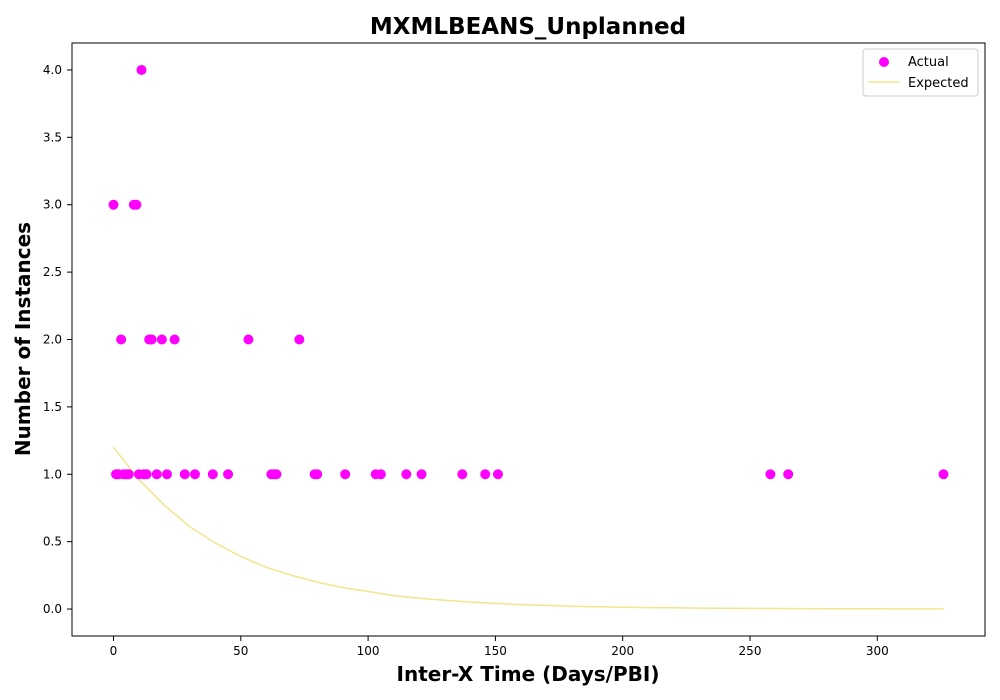 The image size is (1000, 700). What do you see at coordinates (52, 70) in the screenshot?
I see `y-tick-label: 4.0` at bounding box center [52, 70].